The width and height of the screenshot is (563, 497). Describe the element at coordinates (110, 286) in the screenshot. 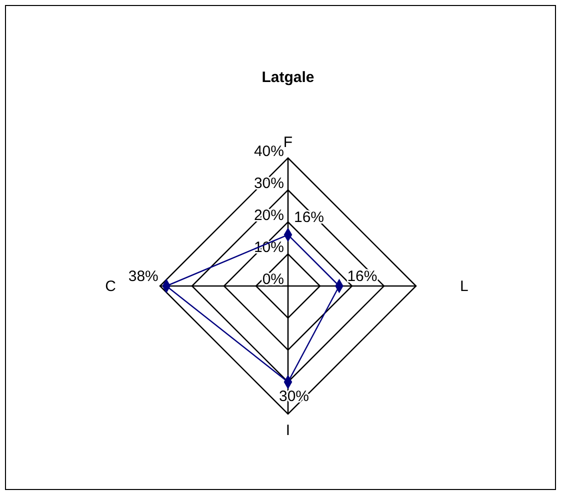

I see `spoke-label: C` at that location.